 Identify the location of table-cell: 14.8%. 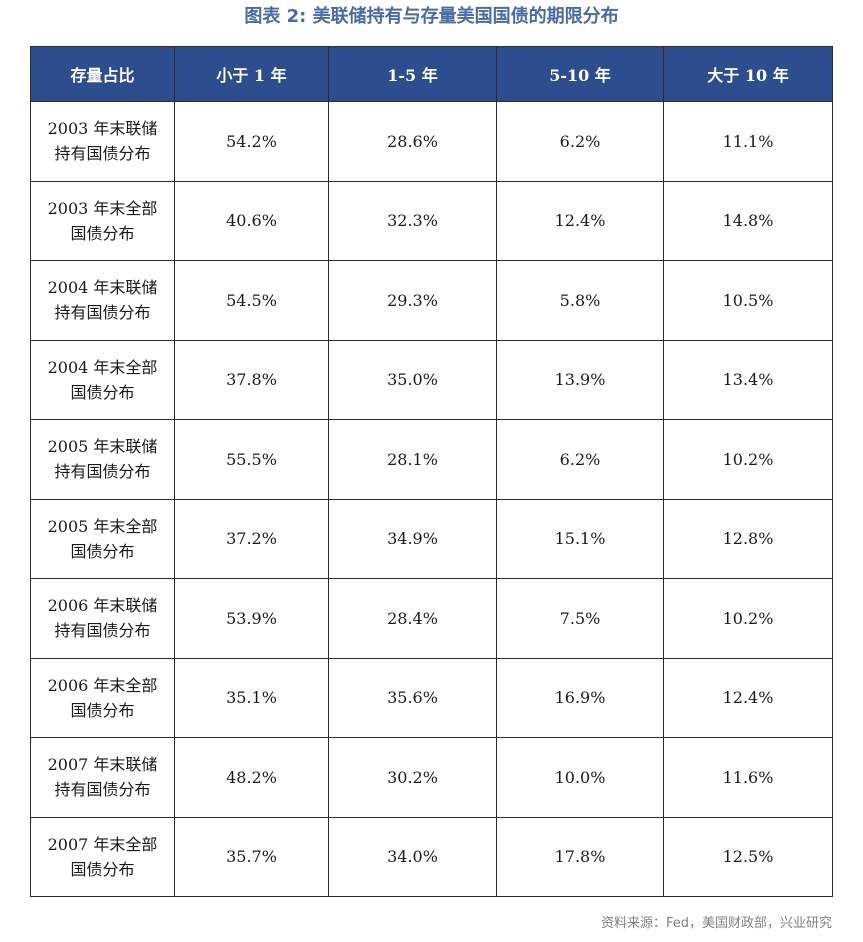
(748, 220).